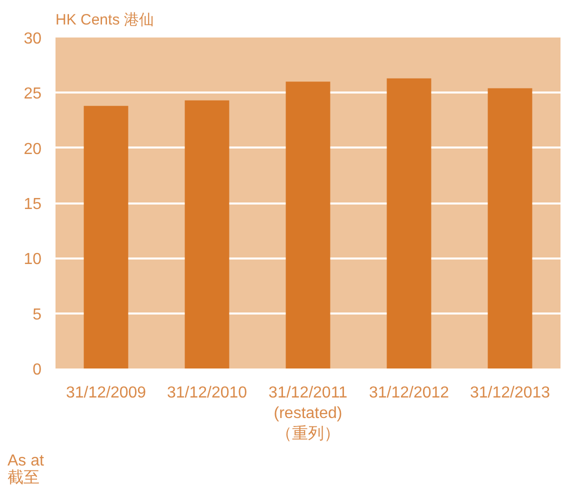 The height and width of the screenshot is (491, 562). What do you see at coordinates (33, 149) in the screenshot?
I see `y-tick-label: 20` at bounding box center [33, 149].